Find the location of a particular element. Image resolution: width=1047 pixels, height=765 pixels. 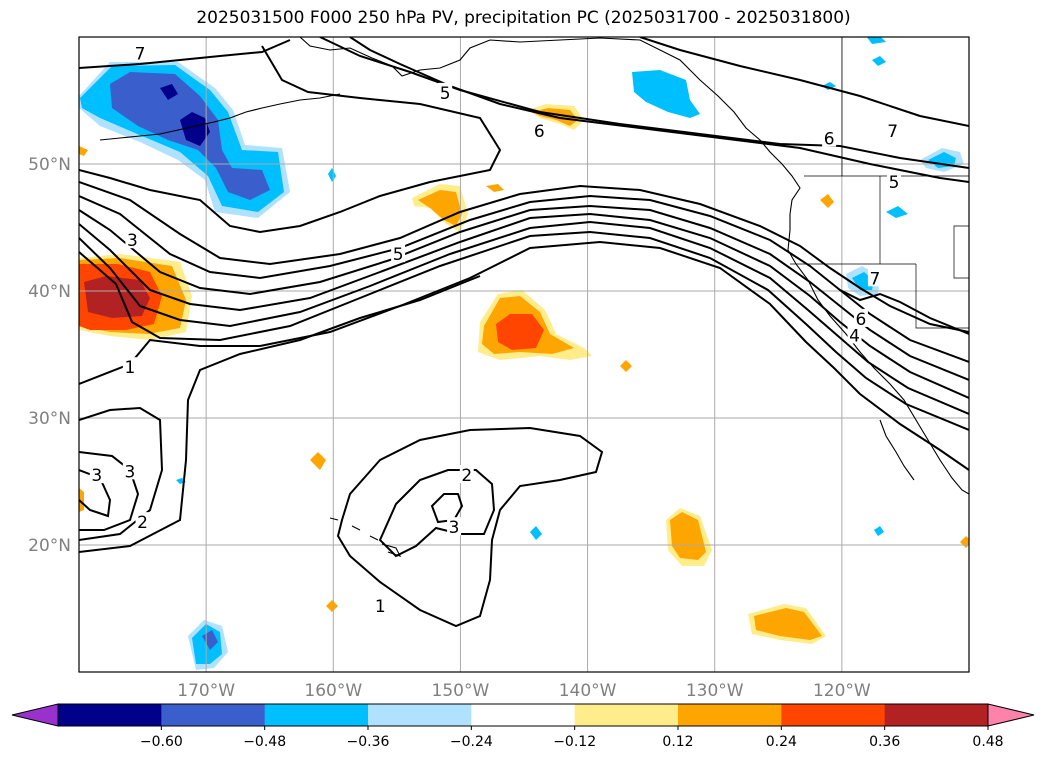

colorbar-tick-label: −0.36 is located at coordinates (368, 742).